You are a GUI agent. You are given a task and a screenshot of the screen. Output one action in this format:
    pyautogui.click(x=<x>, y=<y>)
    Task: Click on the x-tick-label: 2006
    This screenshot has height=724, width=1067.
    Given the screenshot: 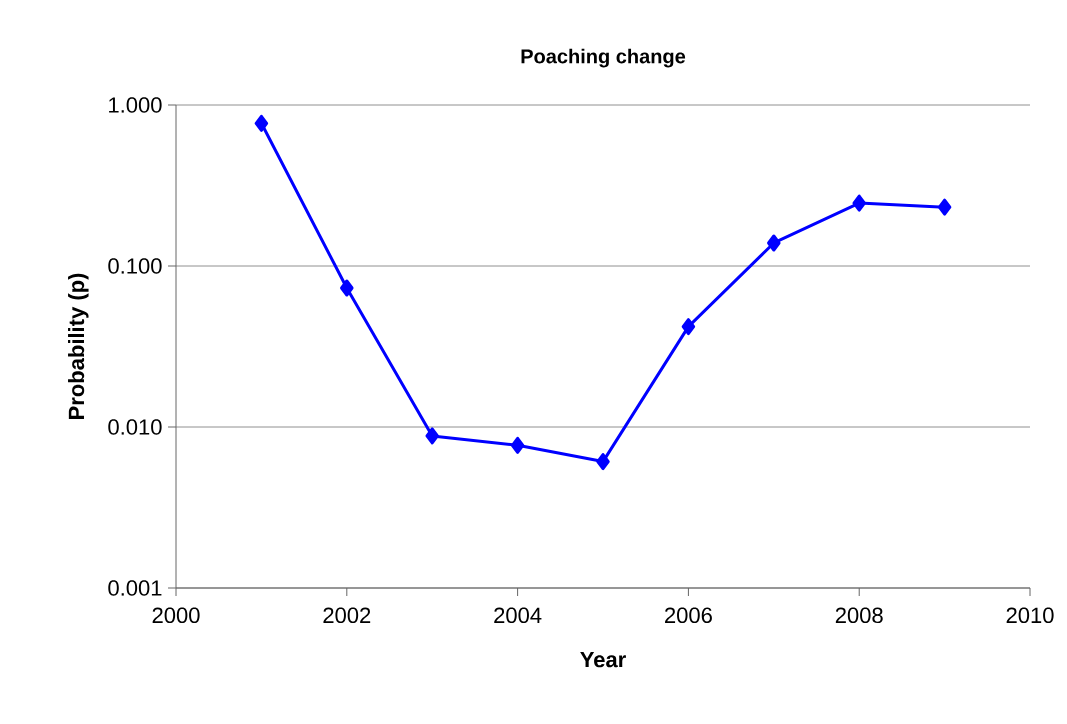 What is the action you would take?
    pyautogui.click(x=688, y=615)
    